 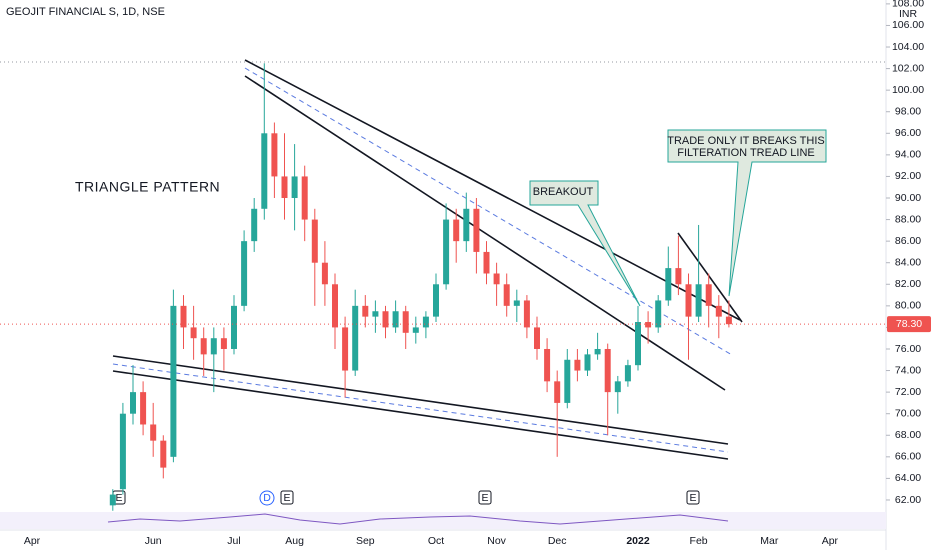 I want to click on x-tick-label: Sep, so click(x=365, y=541).